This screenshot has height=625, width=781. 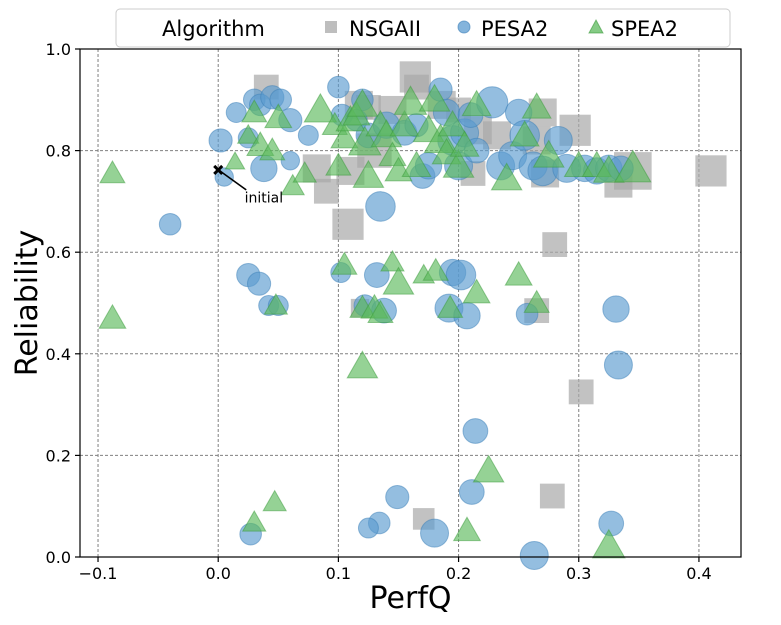 What do you see at coordinates (27, 303) in the screenshot?
I see `y-axis-label: Reliability` at bounding box center [27, 303].